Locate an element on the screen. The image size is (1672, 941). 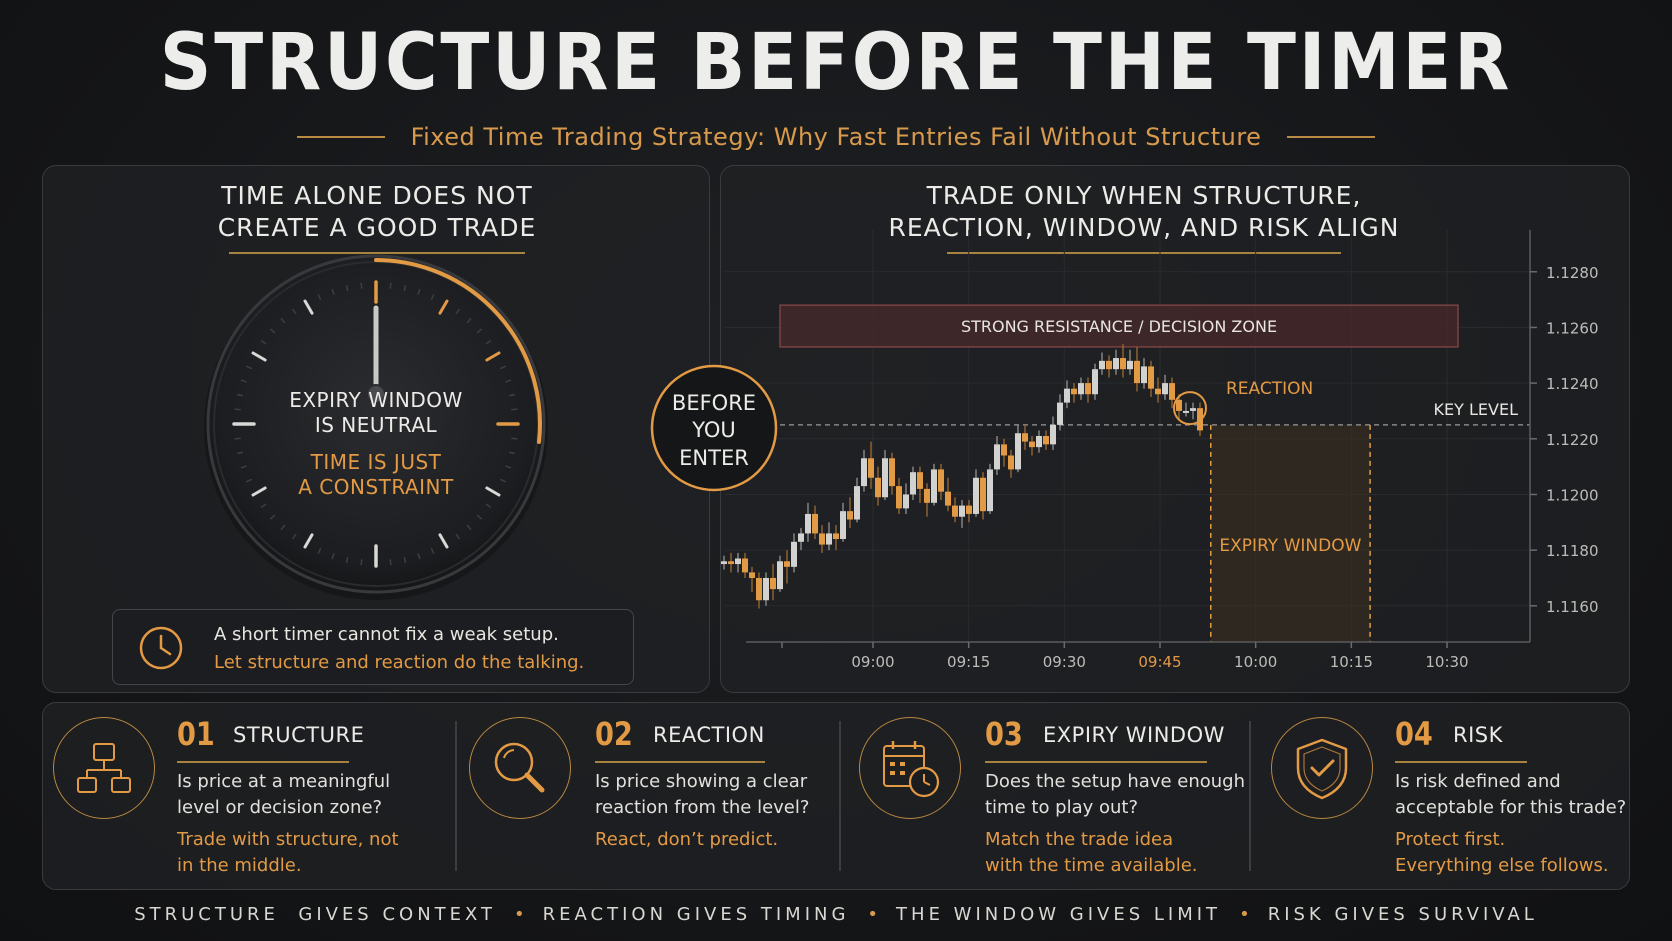
footer-item-reaction: REACTION GIVES TIMING is located at coordinates (696, 914).